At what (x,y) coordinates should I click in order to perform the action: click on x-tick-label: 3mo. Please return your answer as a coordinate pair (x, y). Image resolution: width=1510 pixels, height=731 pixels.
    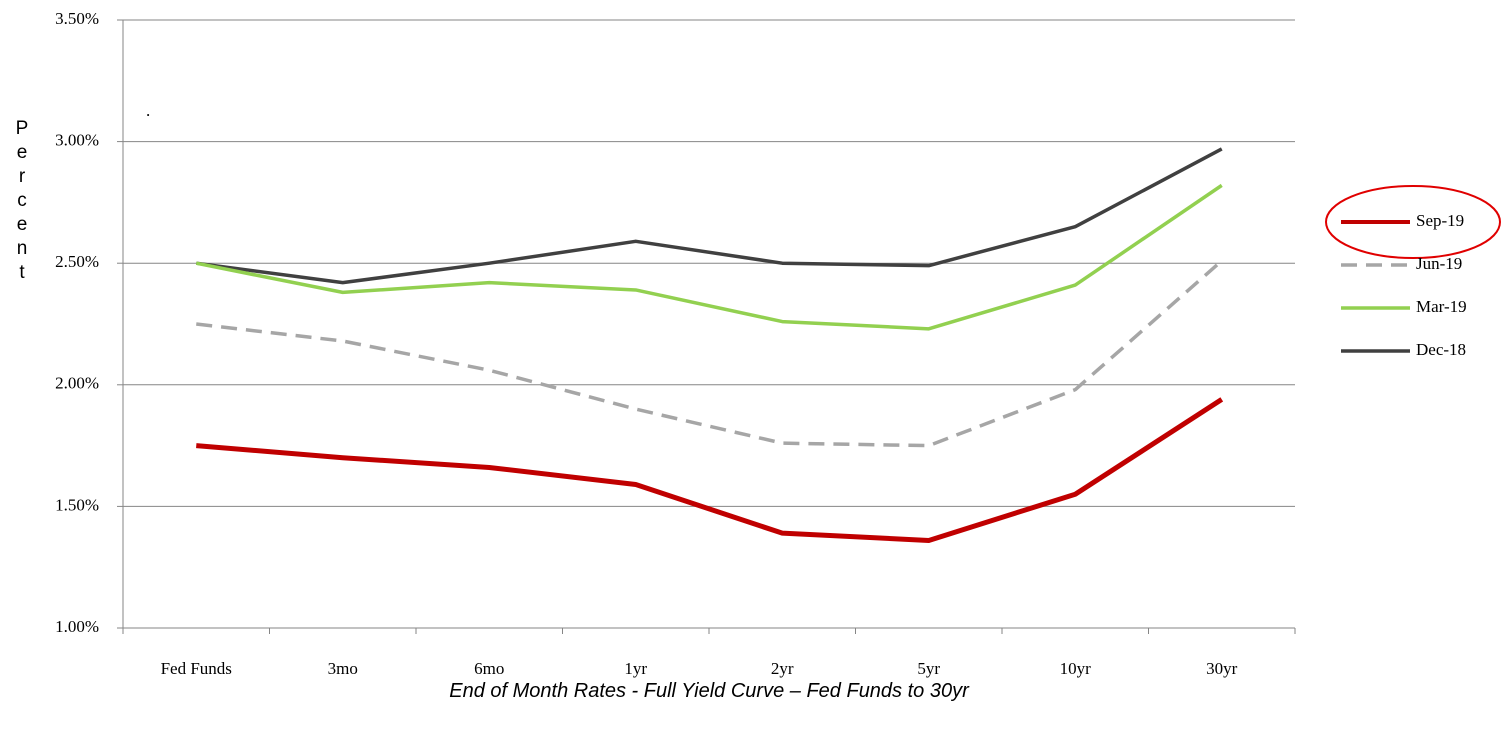
    Looking at the image, I should click on (343, 668).